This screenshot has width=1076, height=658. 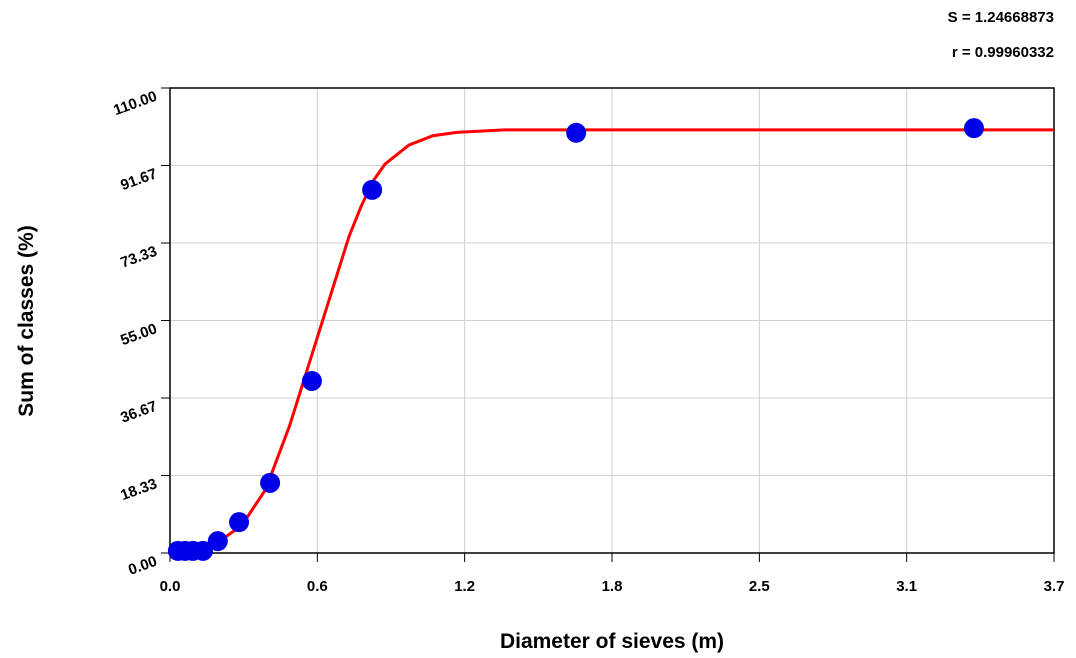 What do you see at coordinates (317, 586) in the screenshot?
I see `x-tick-label: 0.6` at bounding box center [317, 586].